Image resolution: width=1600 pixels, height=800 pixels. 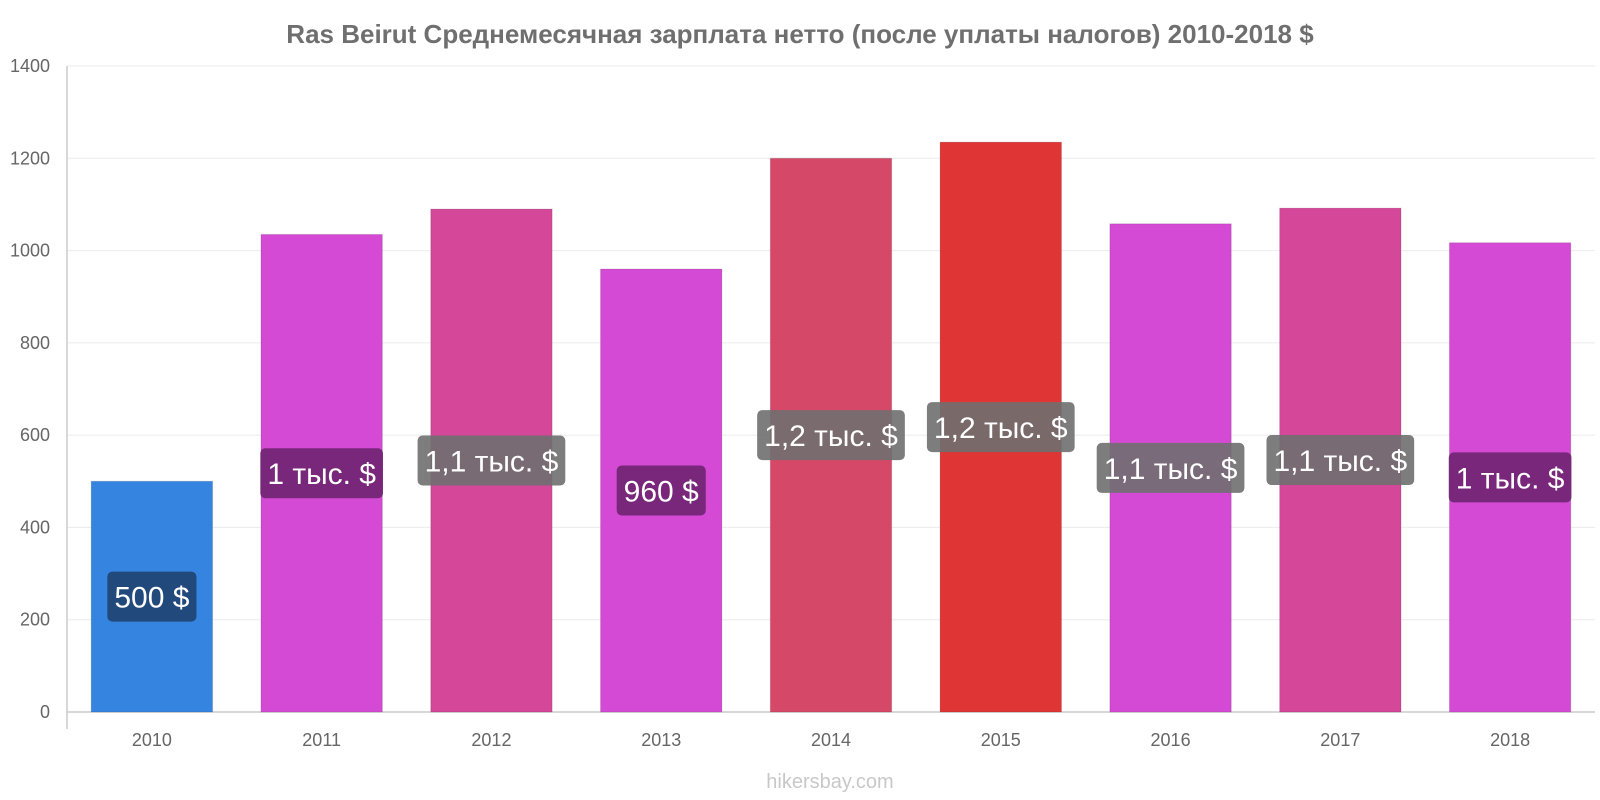 I want to click on data-label-2016: 1,1 тыс. $, so click(x=1170, y=467).